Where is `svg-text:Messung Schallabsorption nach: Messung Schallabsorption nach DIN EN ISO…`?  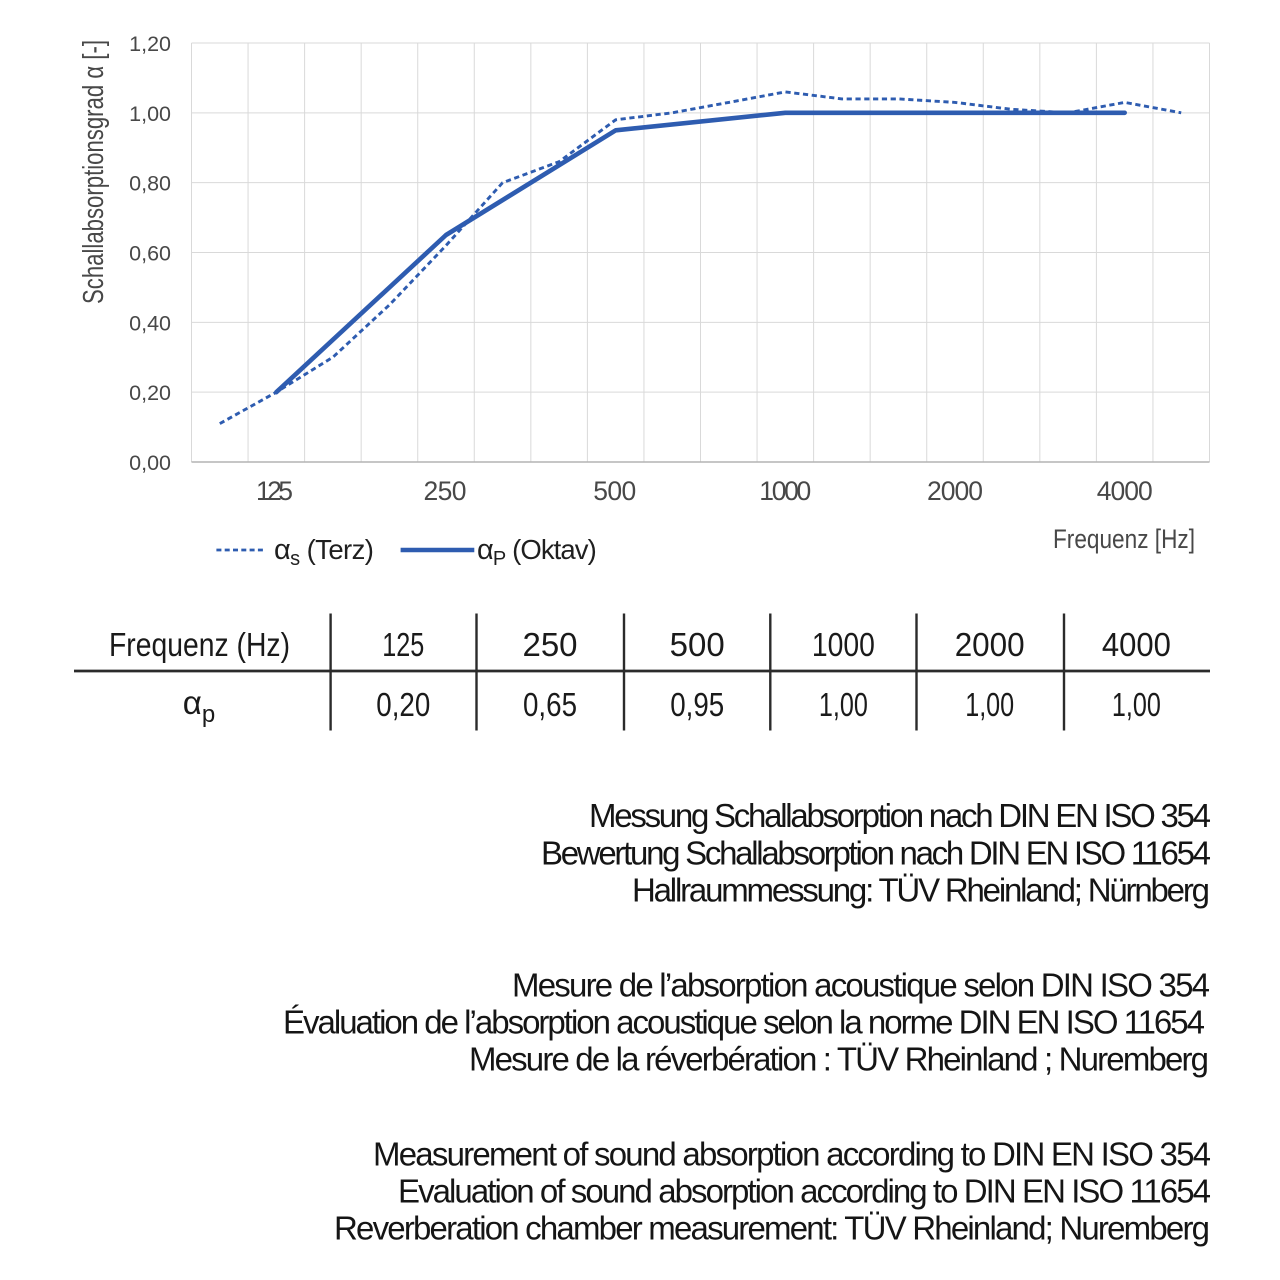
svg-text:Messung Schallabsorption nach: Messung Schallabsorption nach DIN EN ISO… is located at coordinates (900, 815).